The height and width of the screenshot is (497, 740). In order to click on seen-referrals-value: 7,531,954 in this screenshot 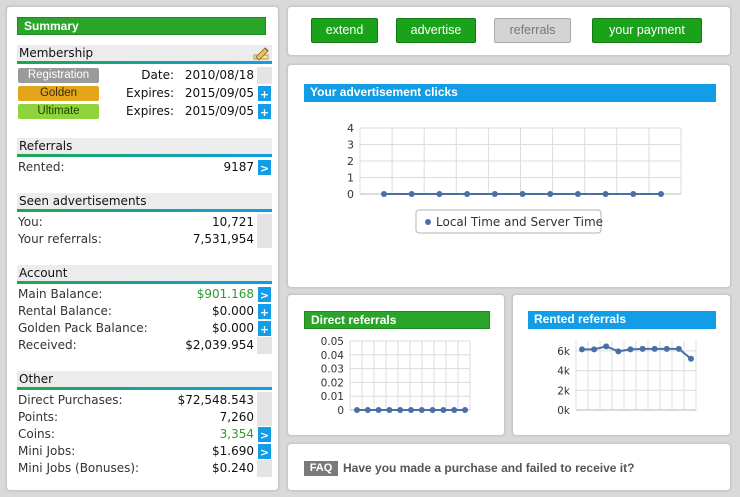, I will do `click(223, 239)`.